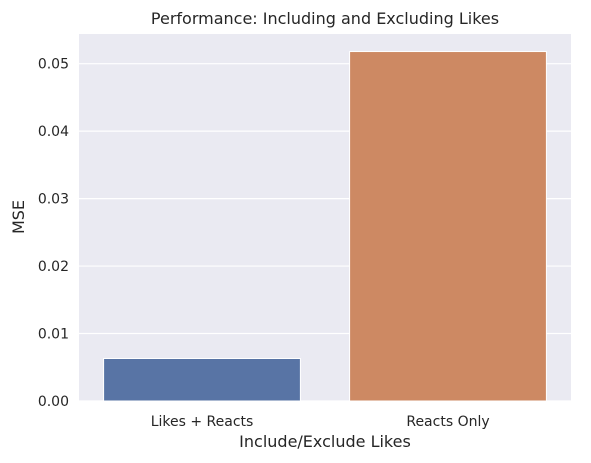 Image resolution: width=591 pixels, height=463 pixels. Describe the element at coordinates (53, 65) in the screenshot. I see `y-tick-label: 0.05` at that location.